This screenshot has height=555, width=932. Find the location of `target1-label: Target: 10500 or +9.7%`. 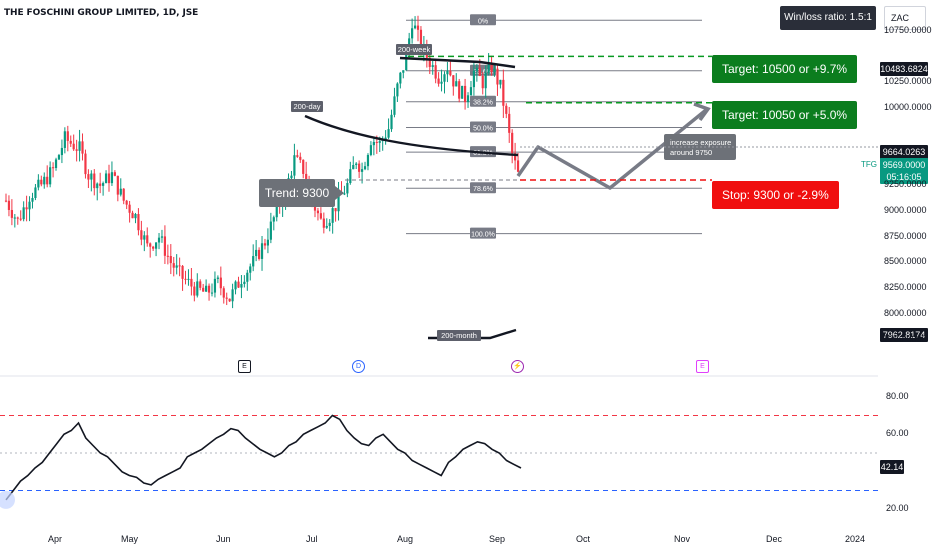

target1-label: Target: 10500 or +9.7% is located at coordinates (785, 69).